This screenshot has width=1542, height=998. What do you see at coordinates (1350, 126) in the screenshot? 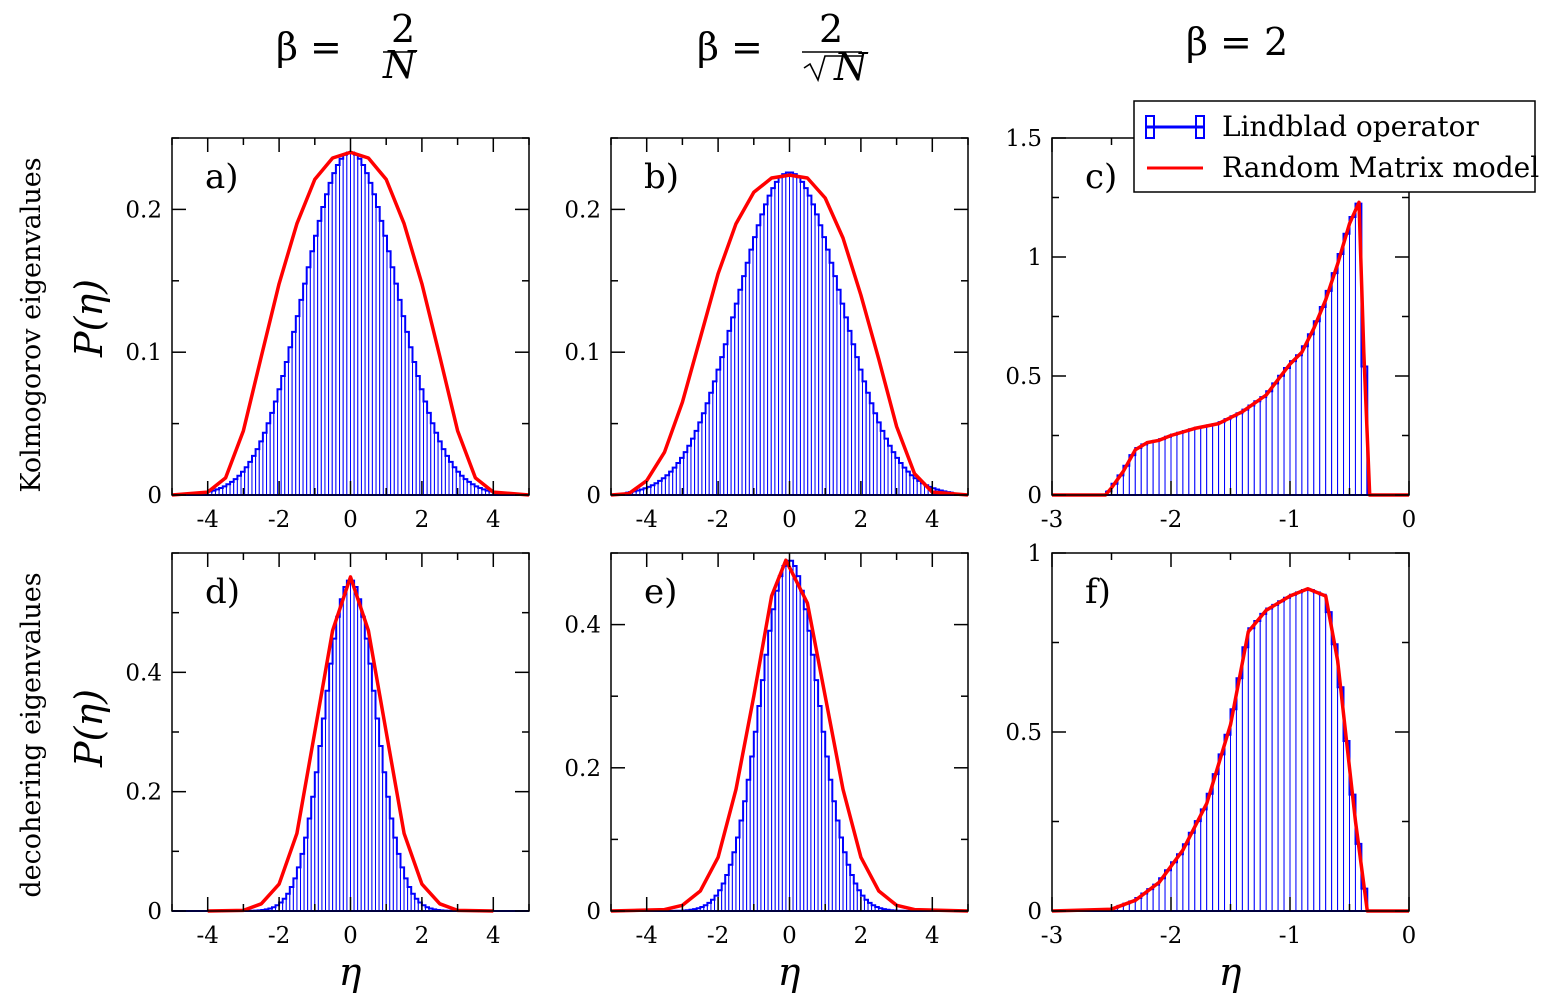
I see `legend-lindblad-label: Lindblad operator` at bounding box center [1350, 126].